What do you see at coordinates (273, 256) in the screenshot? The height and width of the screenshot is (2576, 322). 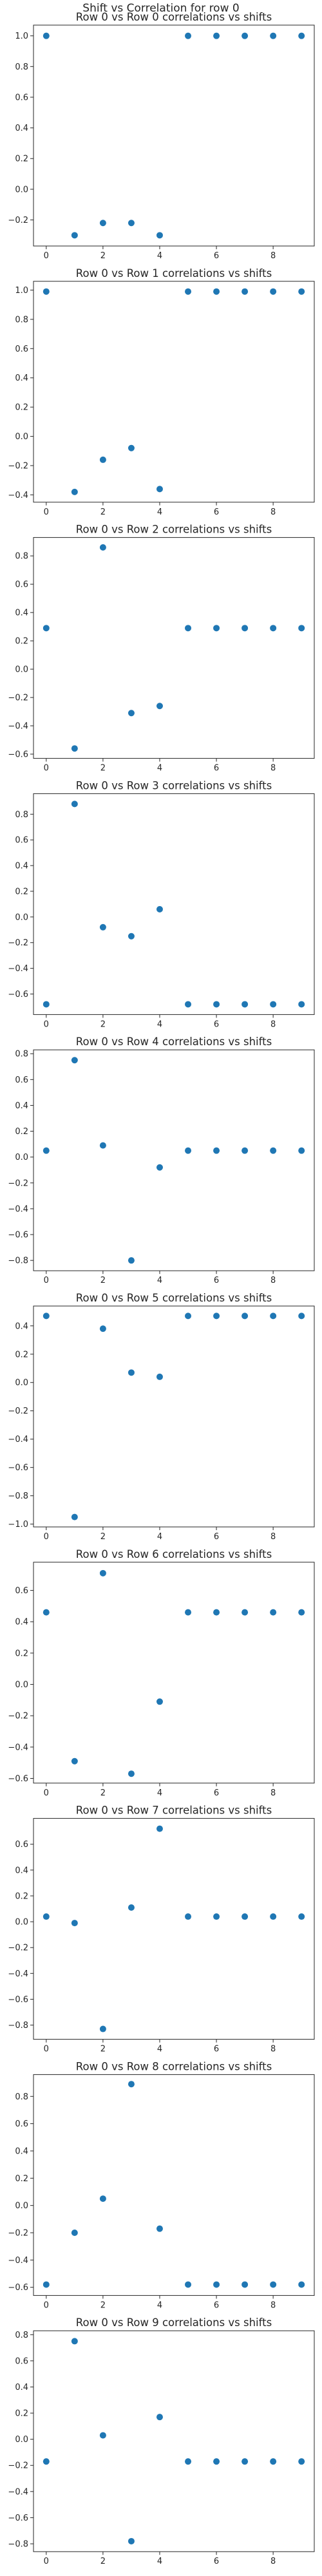 I see `x-tick-label: 8` at bounding box center [273, 256].